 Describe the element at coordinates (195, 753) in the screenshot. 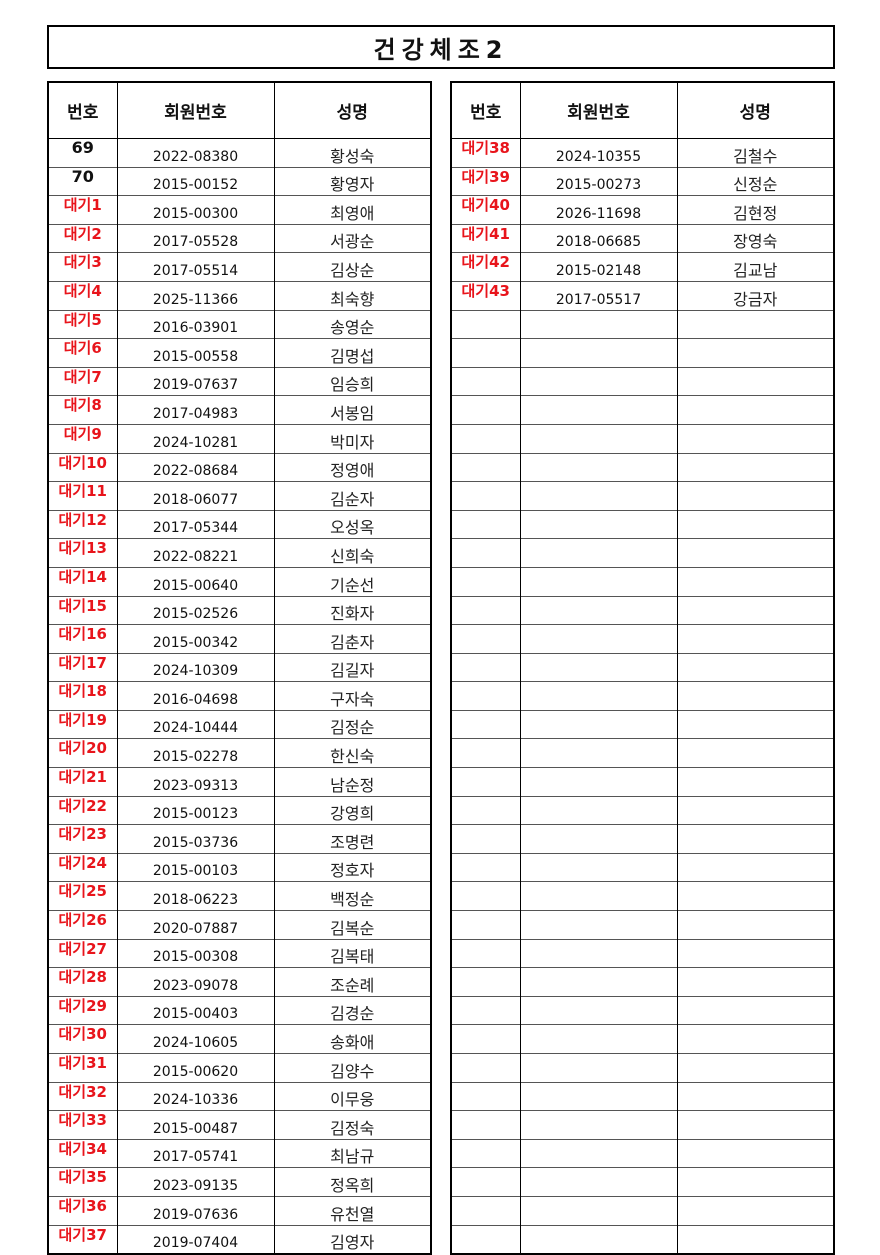

I see `member-id-cell: 2015-02278` at that location.